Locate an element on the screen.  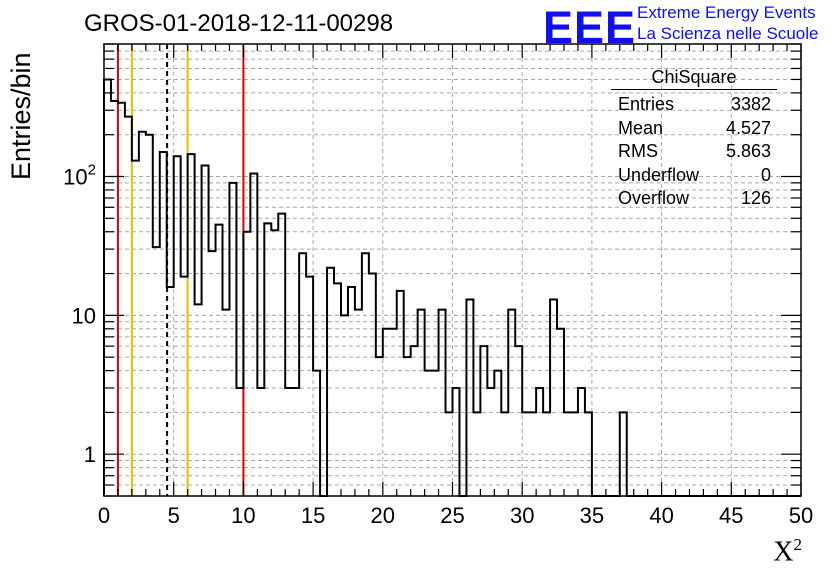
x-axis-label: X2 is located at coordinates (787, 551).